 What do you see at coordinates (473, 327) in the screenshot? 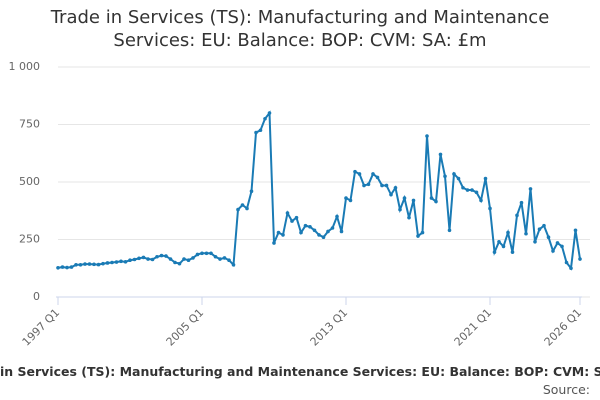
I see `x-tick-label: 2021 Q1` at bounding box center [473, 327].